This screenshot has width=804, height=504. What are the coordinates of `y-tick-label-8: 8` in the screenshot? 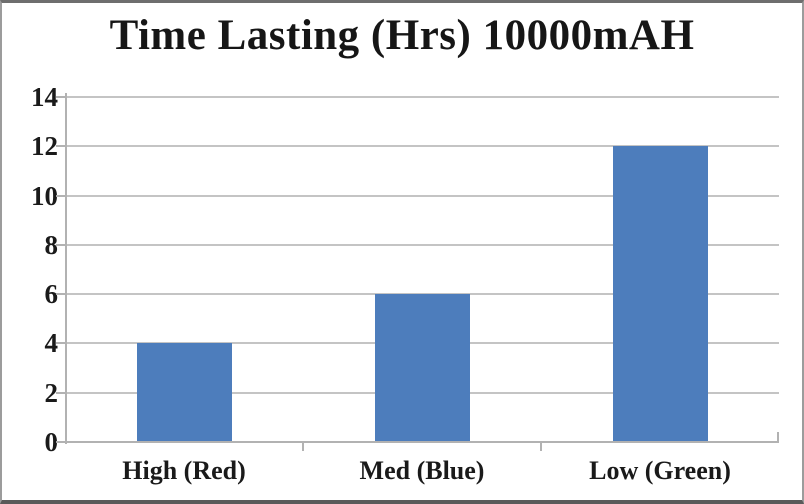 It's located at (51, 244).